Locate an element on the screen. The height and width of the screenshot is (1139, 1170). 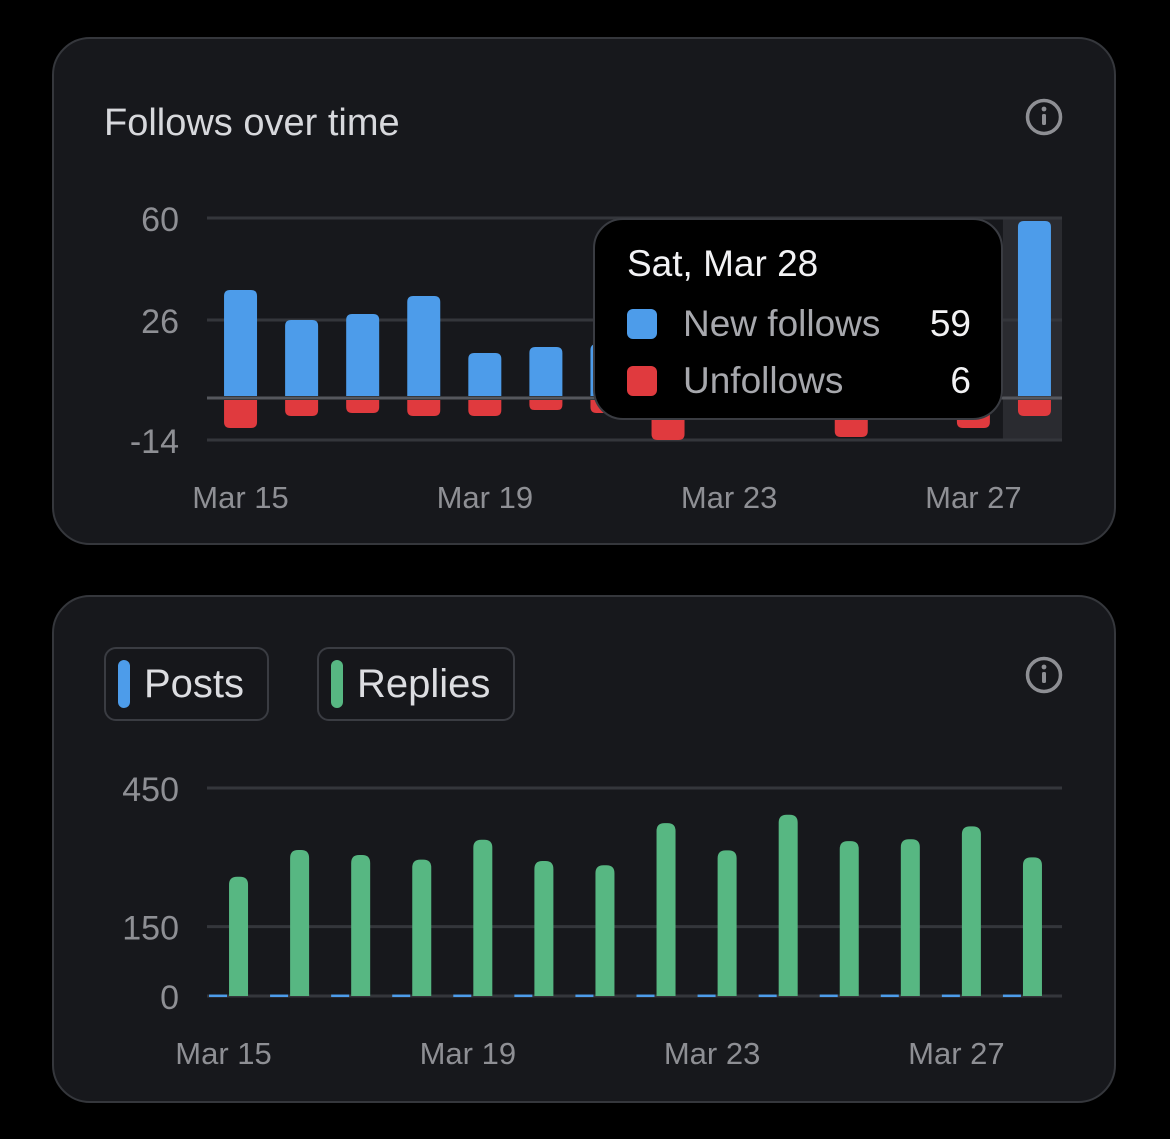
tooltip-row-unfollows: Unfollows 6 is located at coordinates (799, 381).